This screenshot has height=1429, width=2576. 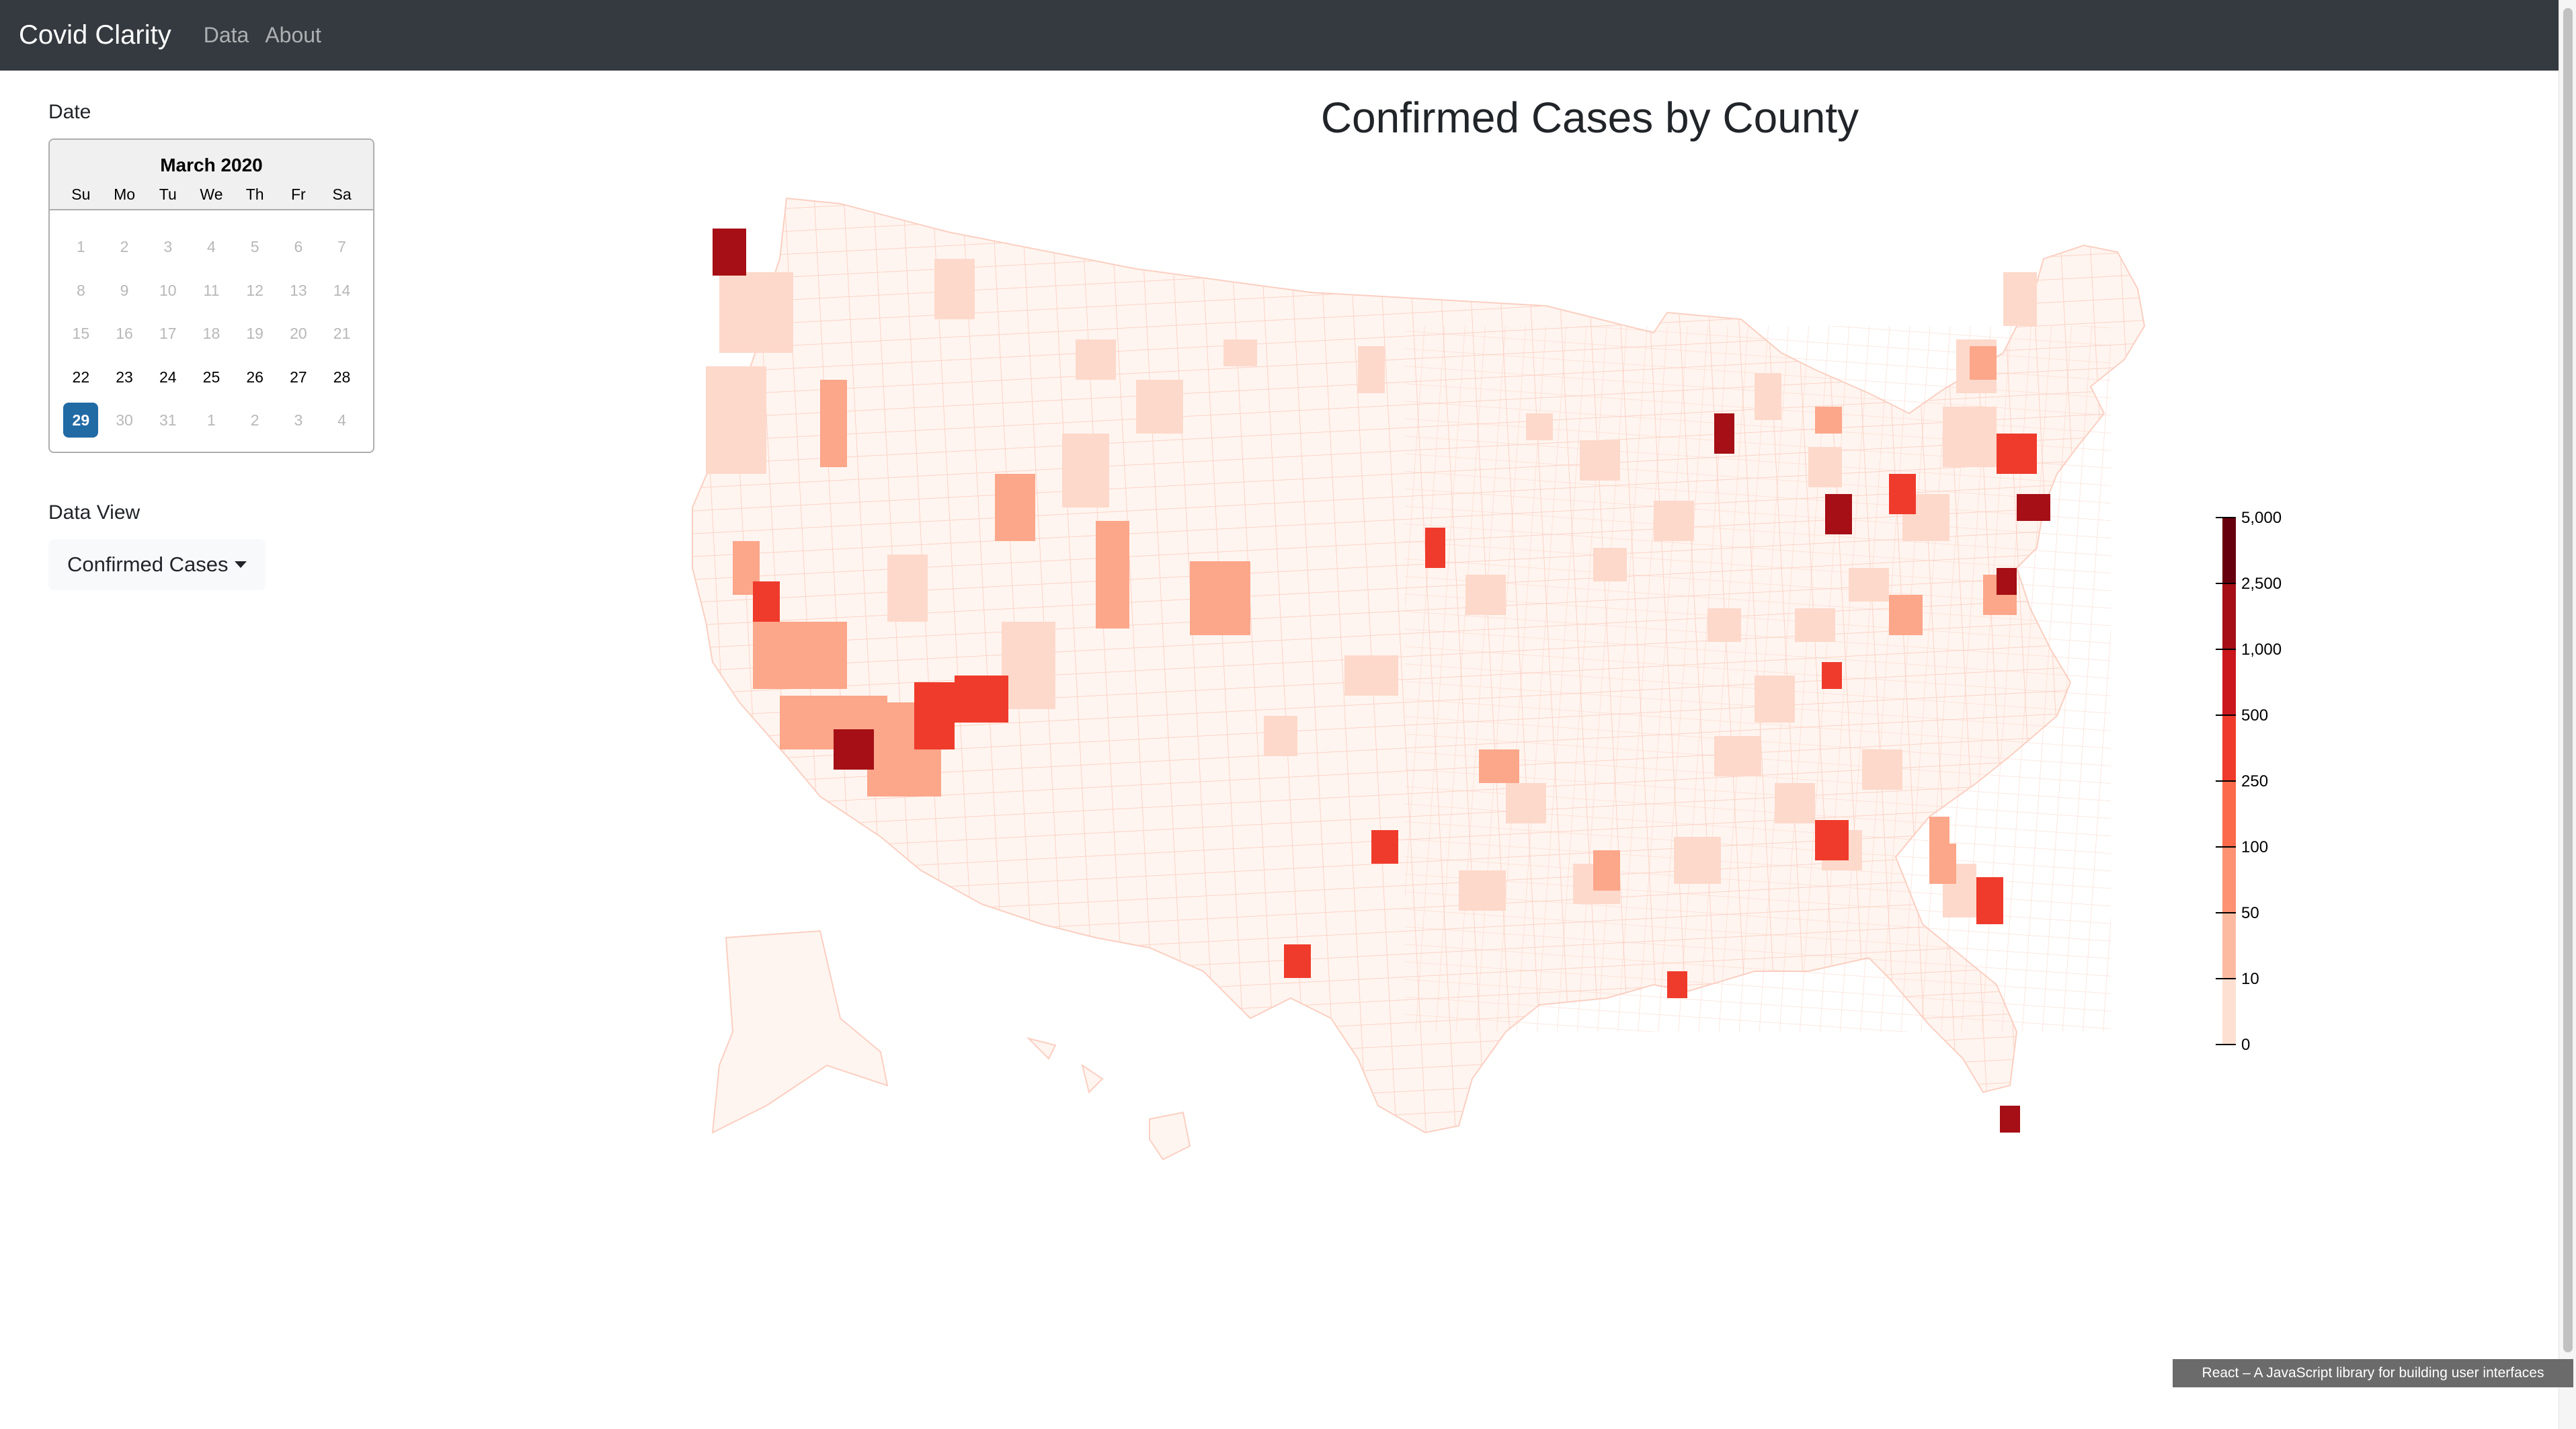 I want to click on weekday-label: Tu, so click(x=168, y=195).